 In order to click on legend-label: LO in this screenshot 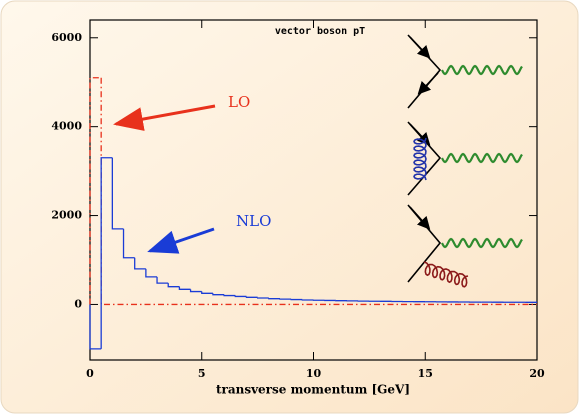, I will do `click(239, 102)`.